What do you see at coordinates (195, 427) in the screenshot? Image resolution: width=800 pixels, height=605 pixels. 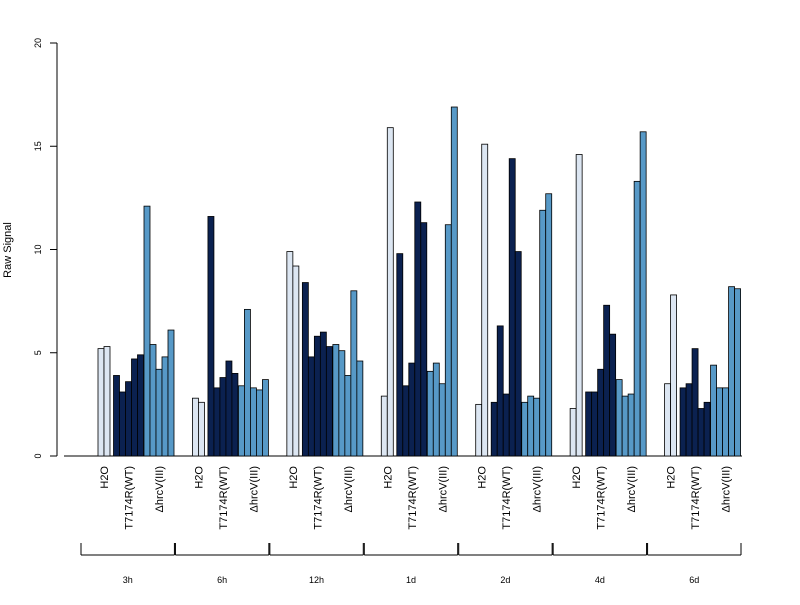 I see `bar-6h-group0-rep0` at bounding box center [195, 427].